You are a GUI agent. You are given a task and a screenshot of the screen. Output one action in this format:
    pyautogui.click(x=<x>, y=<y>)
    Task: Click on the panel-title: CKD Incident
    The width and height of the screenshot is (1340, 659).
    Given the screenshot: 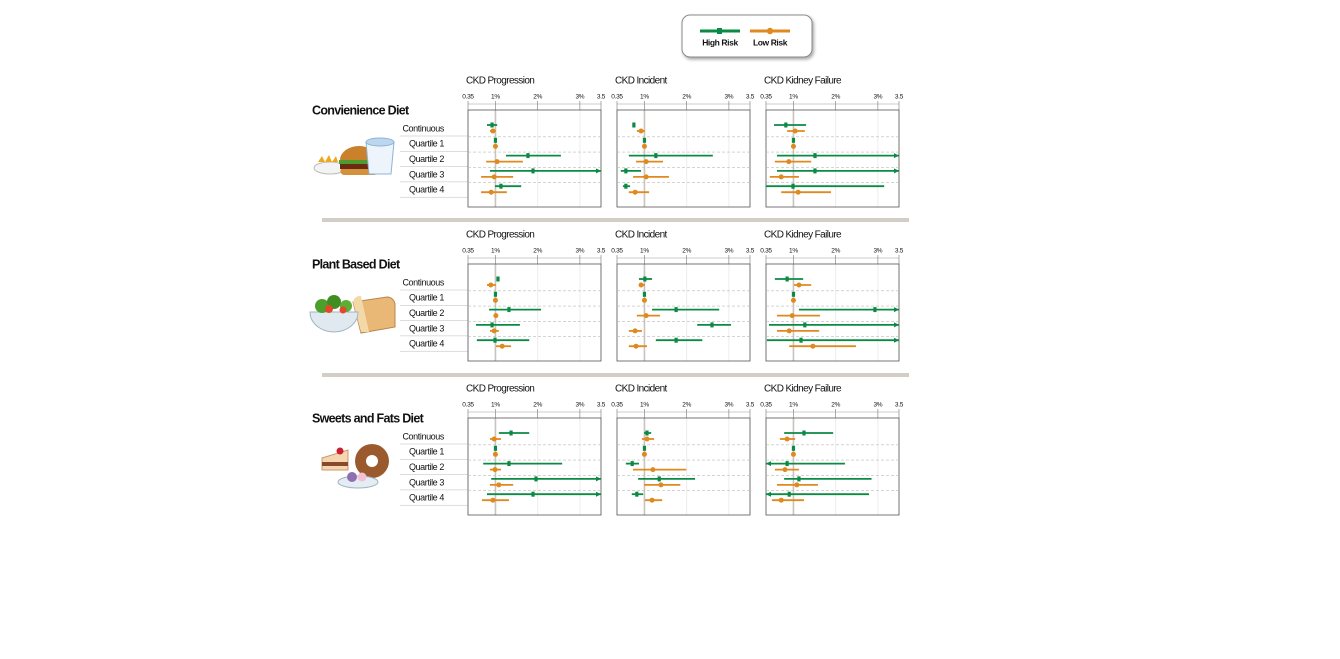 What is the action you would take?
    pyautogui.click(x=641, y=81)
    